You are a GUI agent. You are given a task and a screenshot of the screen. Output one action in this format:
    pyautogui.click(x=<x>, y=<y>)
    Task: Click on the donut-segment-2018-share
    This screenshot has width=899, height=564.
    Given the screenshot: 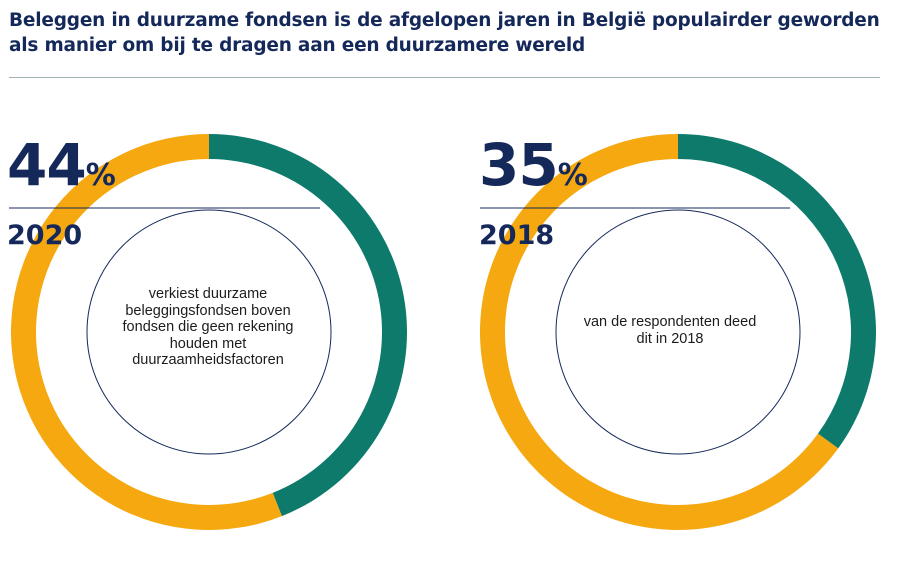 What is the action you would take?
    pyautogui.click(x=777, y=291)
    